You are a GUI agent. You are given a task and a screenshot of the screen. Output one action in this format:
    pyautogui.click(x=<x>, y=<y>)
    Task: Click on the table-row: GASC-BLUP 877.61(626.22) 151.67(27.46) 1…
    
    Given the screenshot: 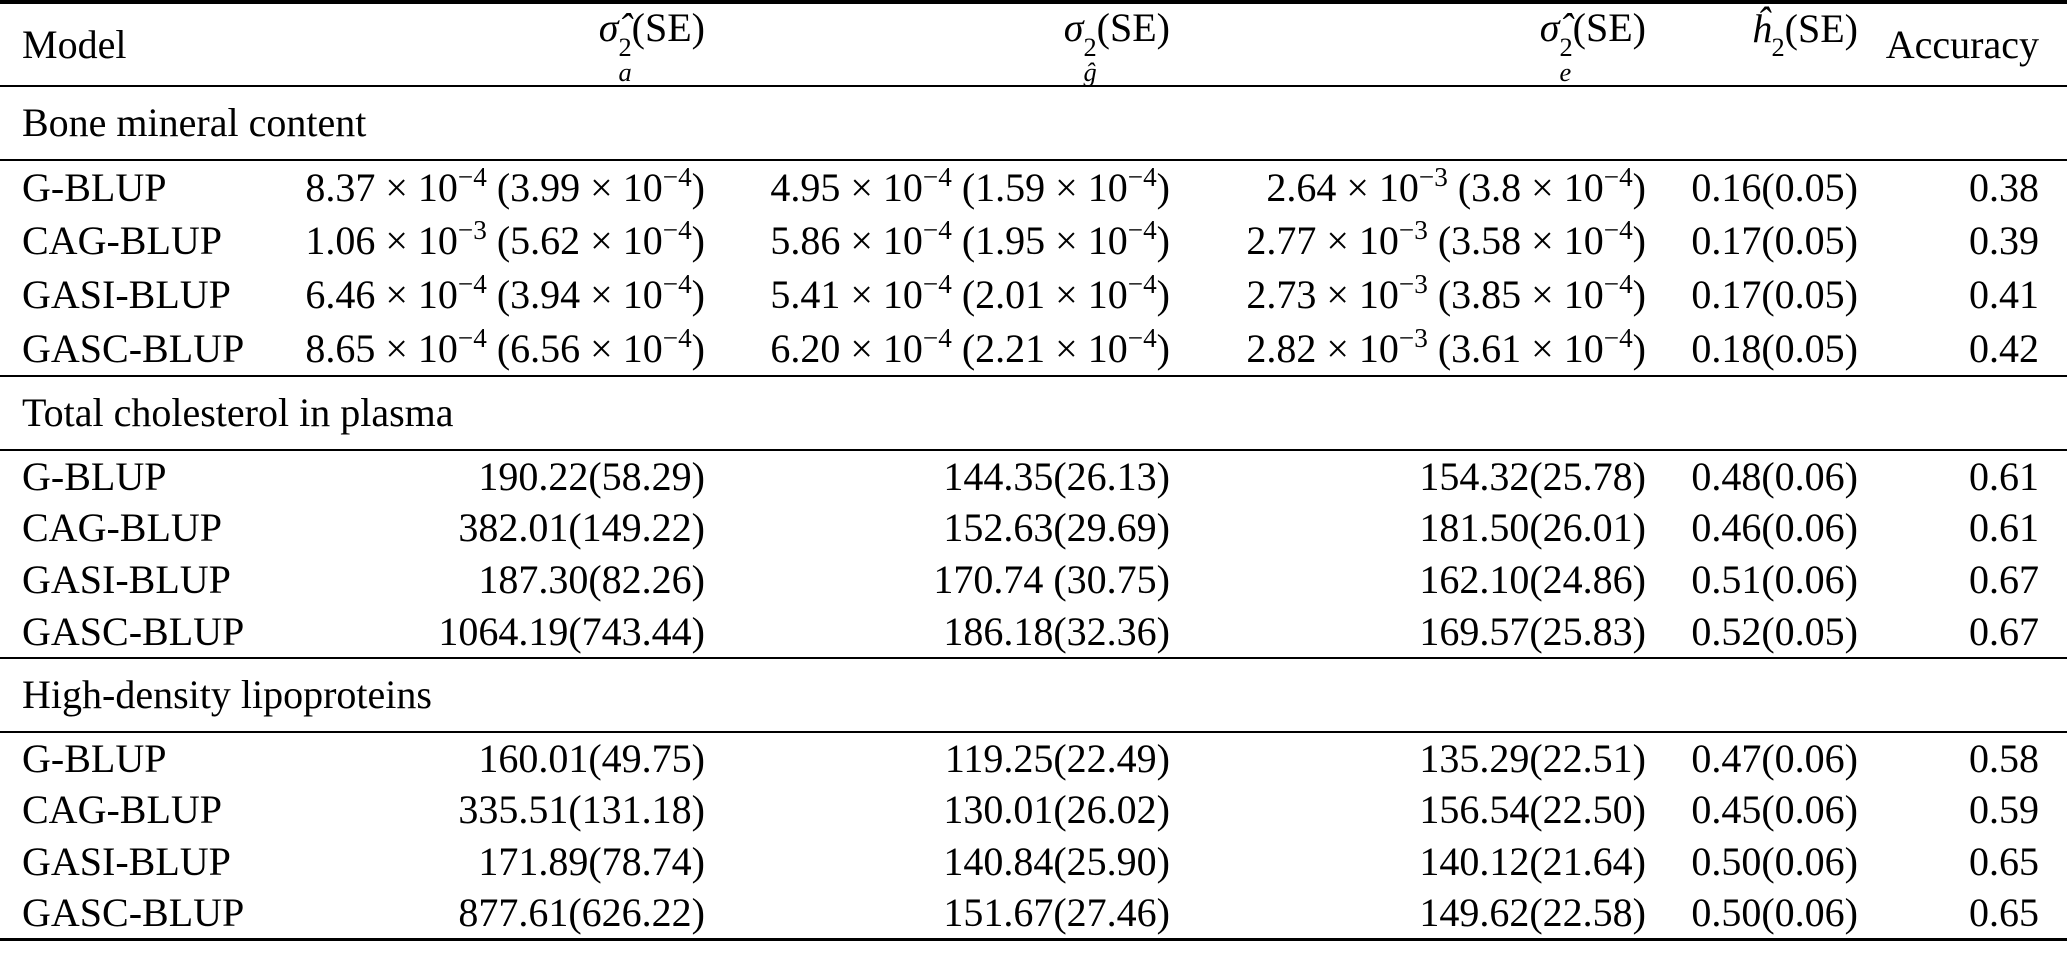 What is the action you would take?
    pyautogui.click(x=1033, y=914)
    